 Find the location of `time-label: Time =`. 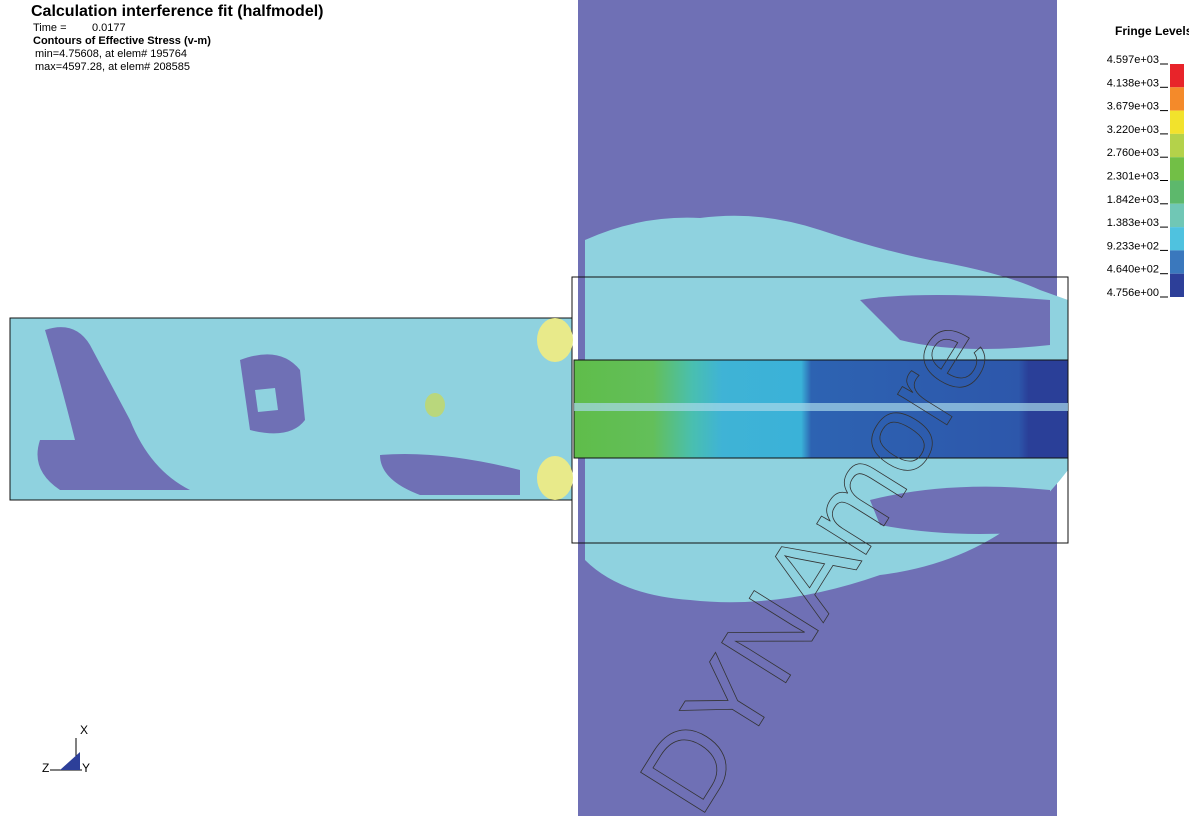

time-label: Time = is located at coordinates (50, 28).